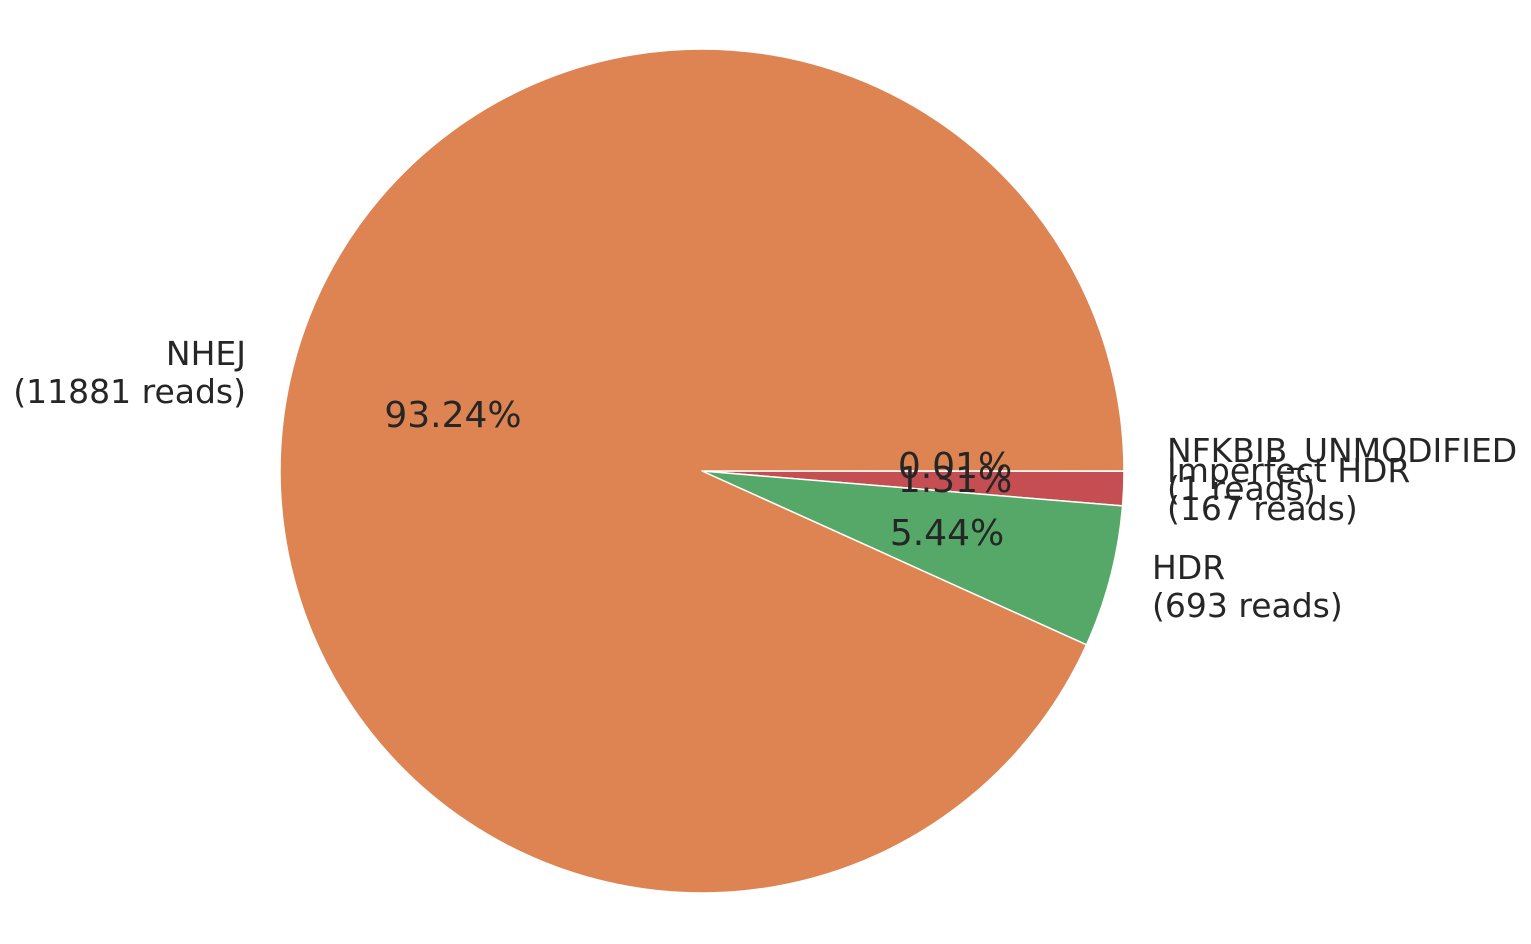  I want to click on slice-label-reads: (167 reads), so click(1262, 508).